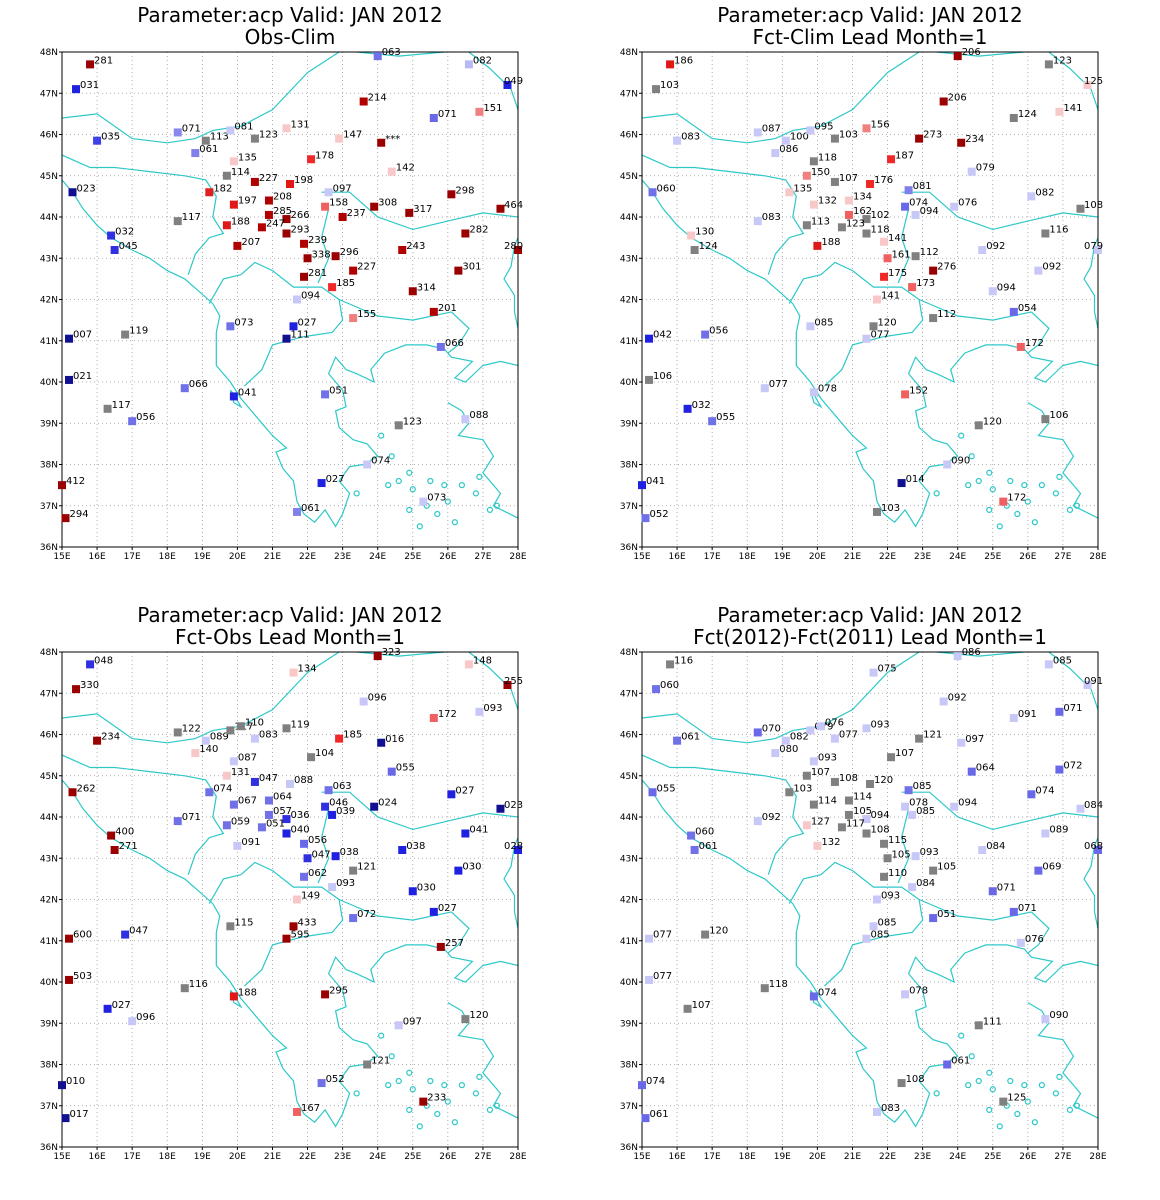 Image resolution: width=1160 pixels, height=1200 pixels. Describe the element at coordinates (356, 213) in the screenshot. I see `station-value: 237` at that location.